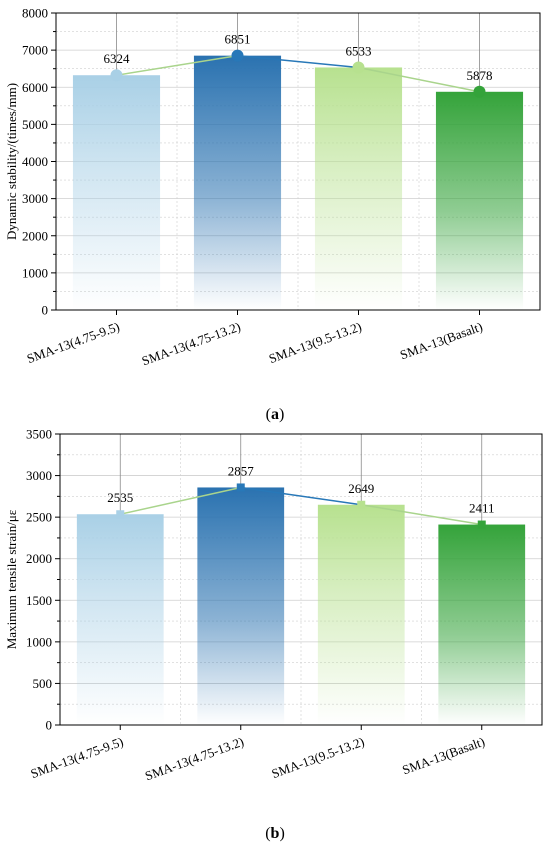  Describe the element at coordinates (120, 497) in the screenshot. I see `data-label-1: 2535` at that location.